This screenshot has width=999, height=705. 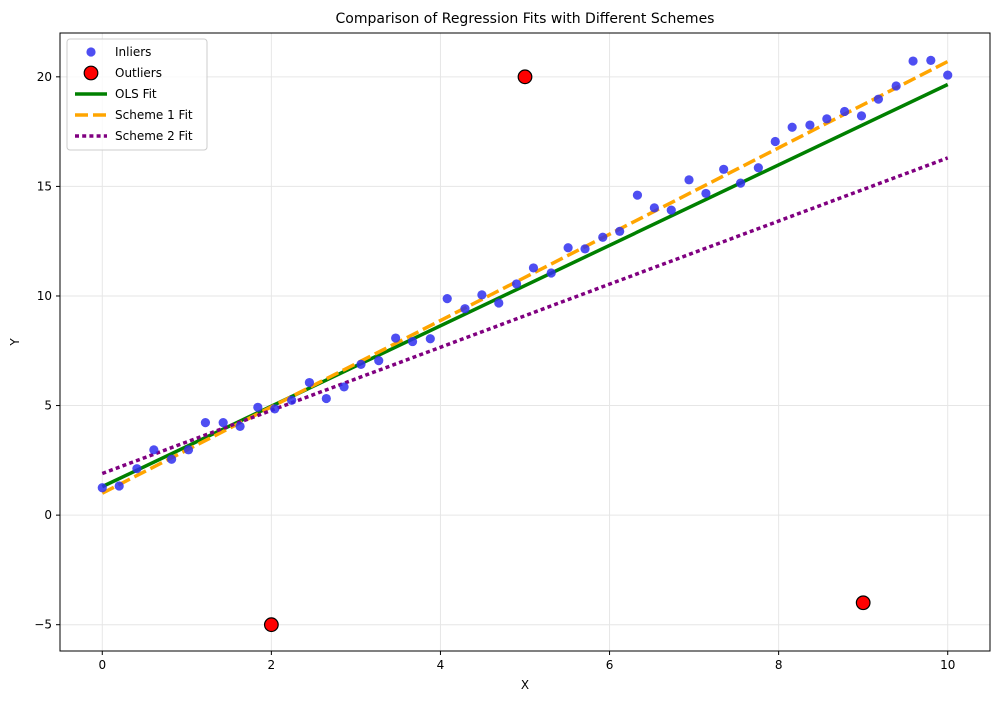 I want to click on y-tick-label: 10, so click(x=44, y=296).